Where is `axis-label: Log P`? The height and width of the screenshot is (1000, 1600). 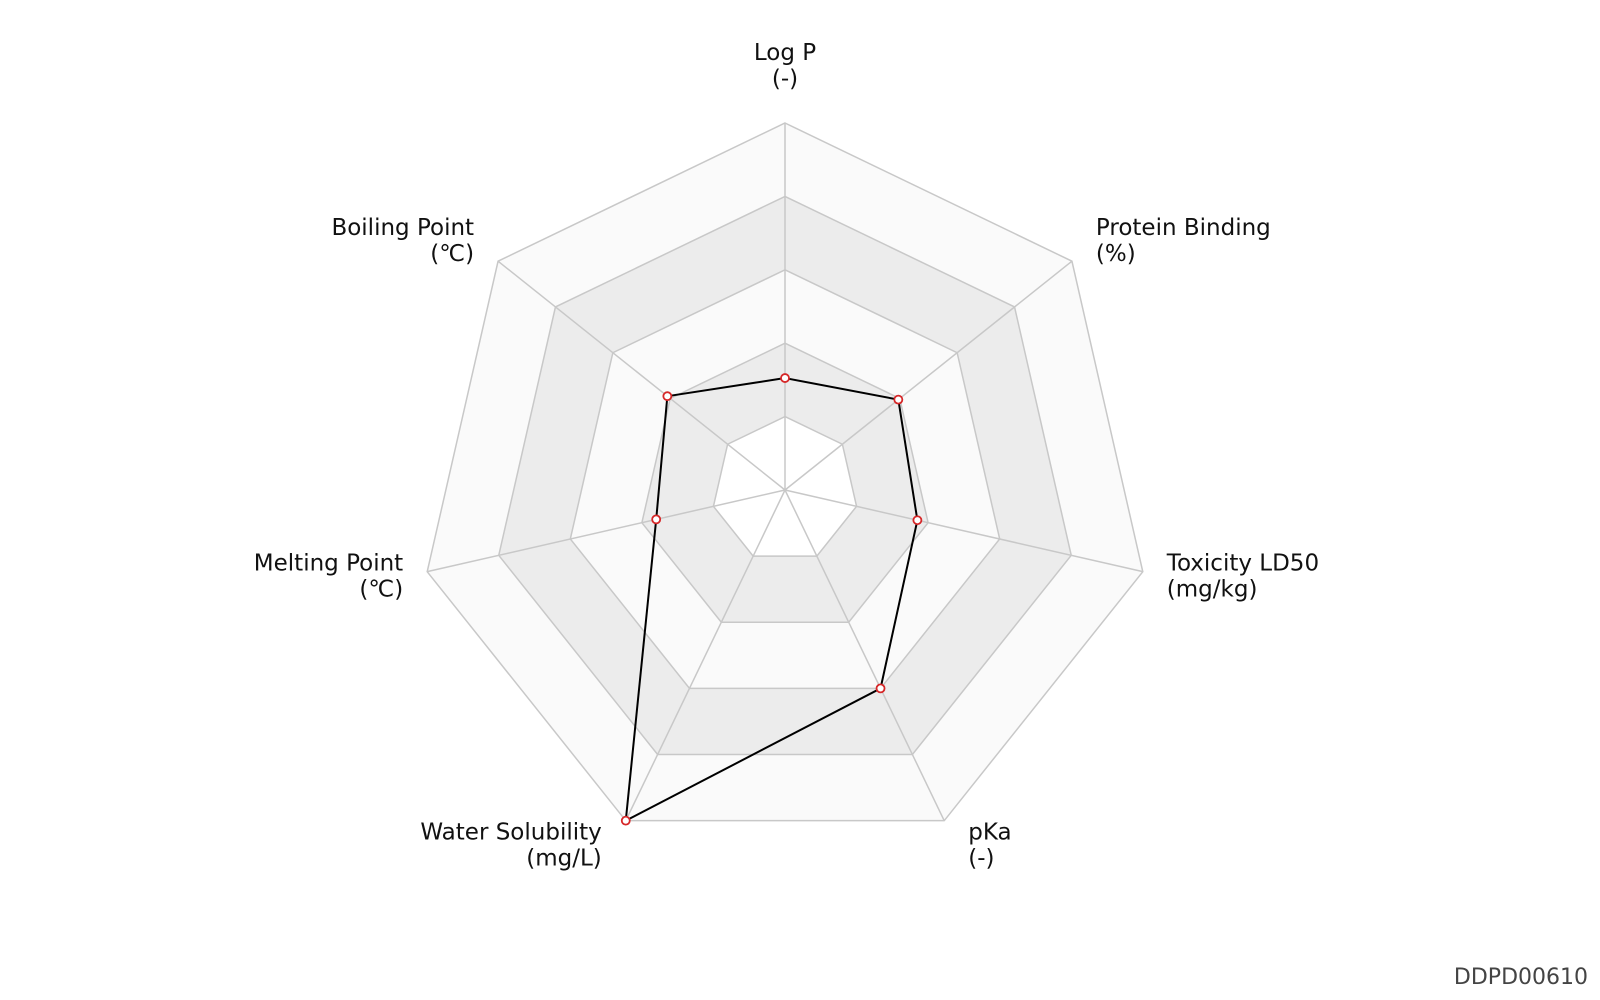
axis-label: Log P is located at coordinates (785, 53).